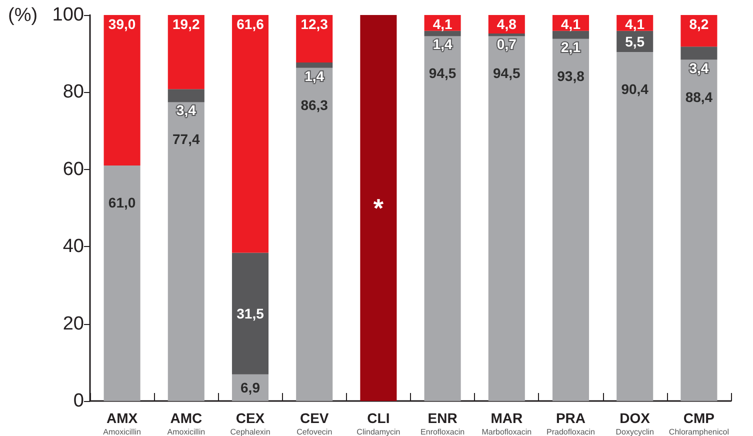 Image resolution: width=753 pixels, height=436 pixels. I want to click on x-tick-label: MAR Marbofloxacin, so click(507, 423).